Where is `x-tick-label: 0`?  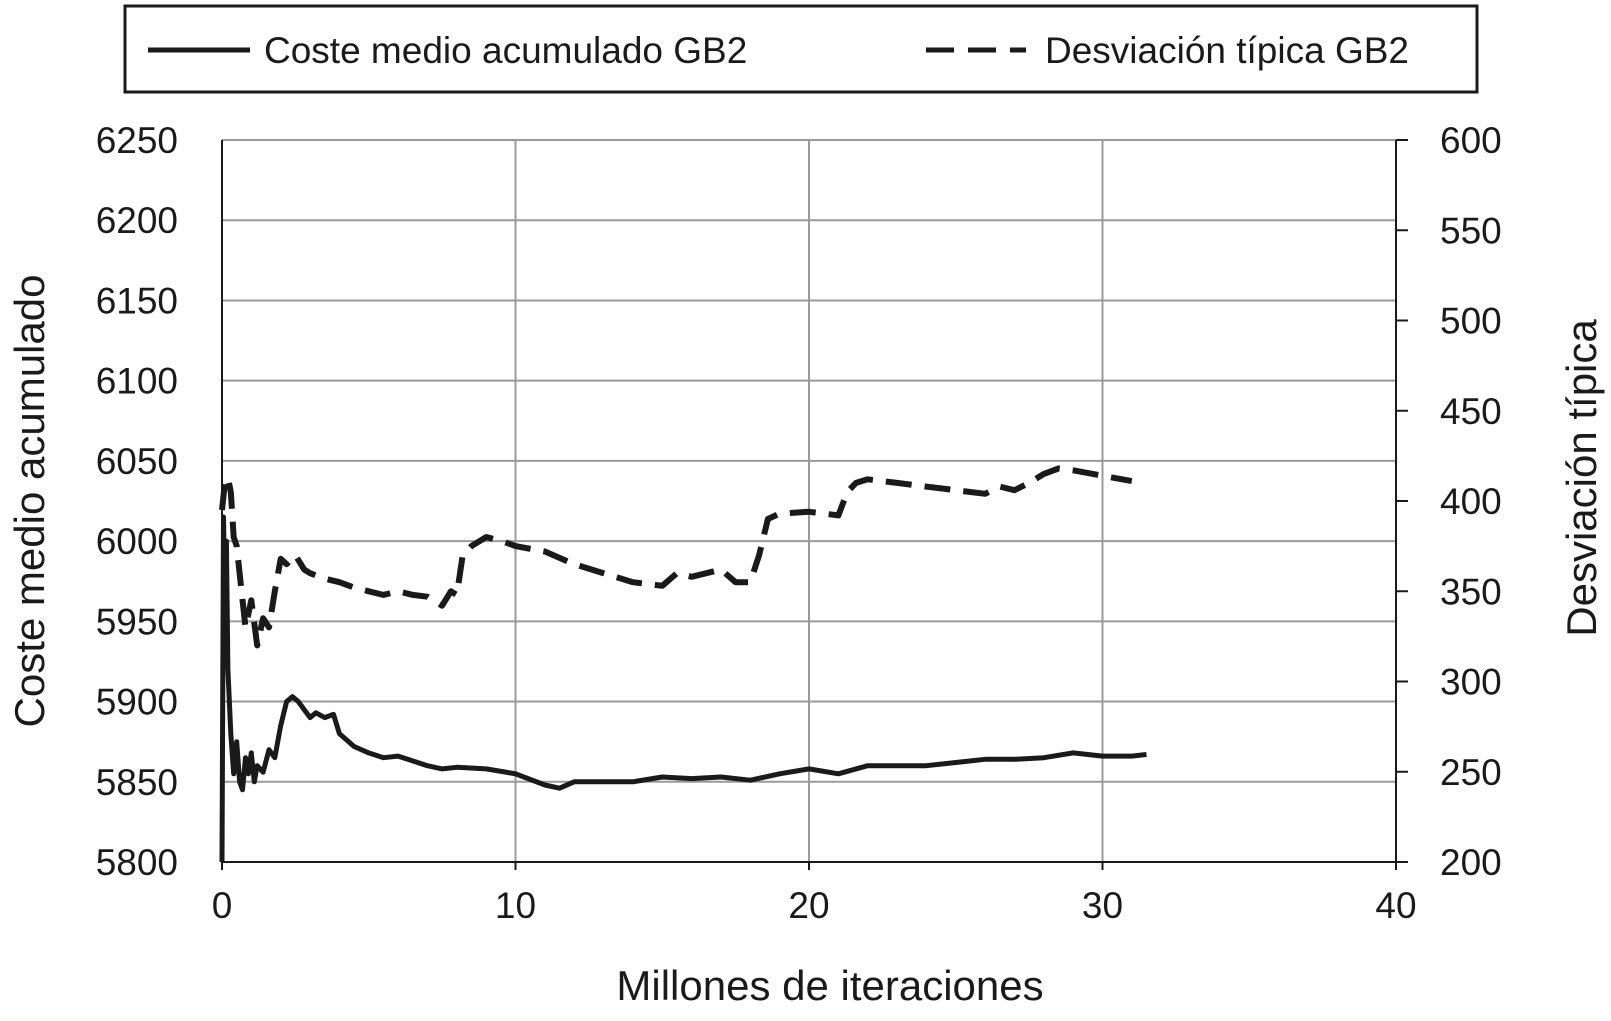 x-tick-label: 0 is located at coordinates (222, 905).